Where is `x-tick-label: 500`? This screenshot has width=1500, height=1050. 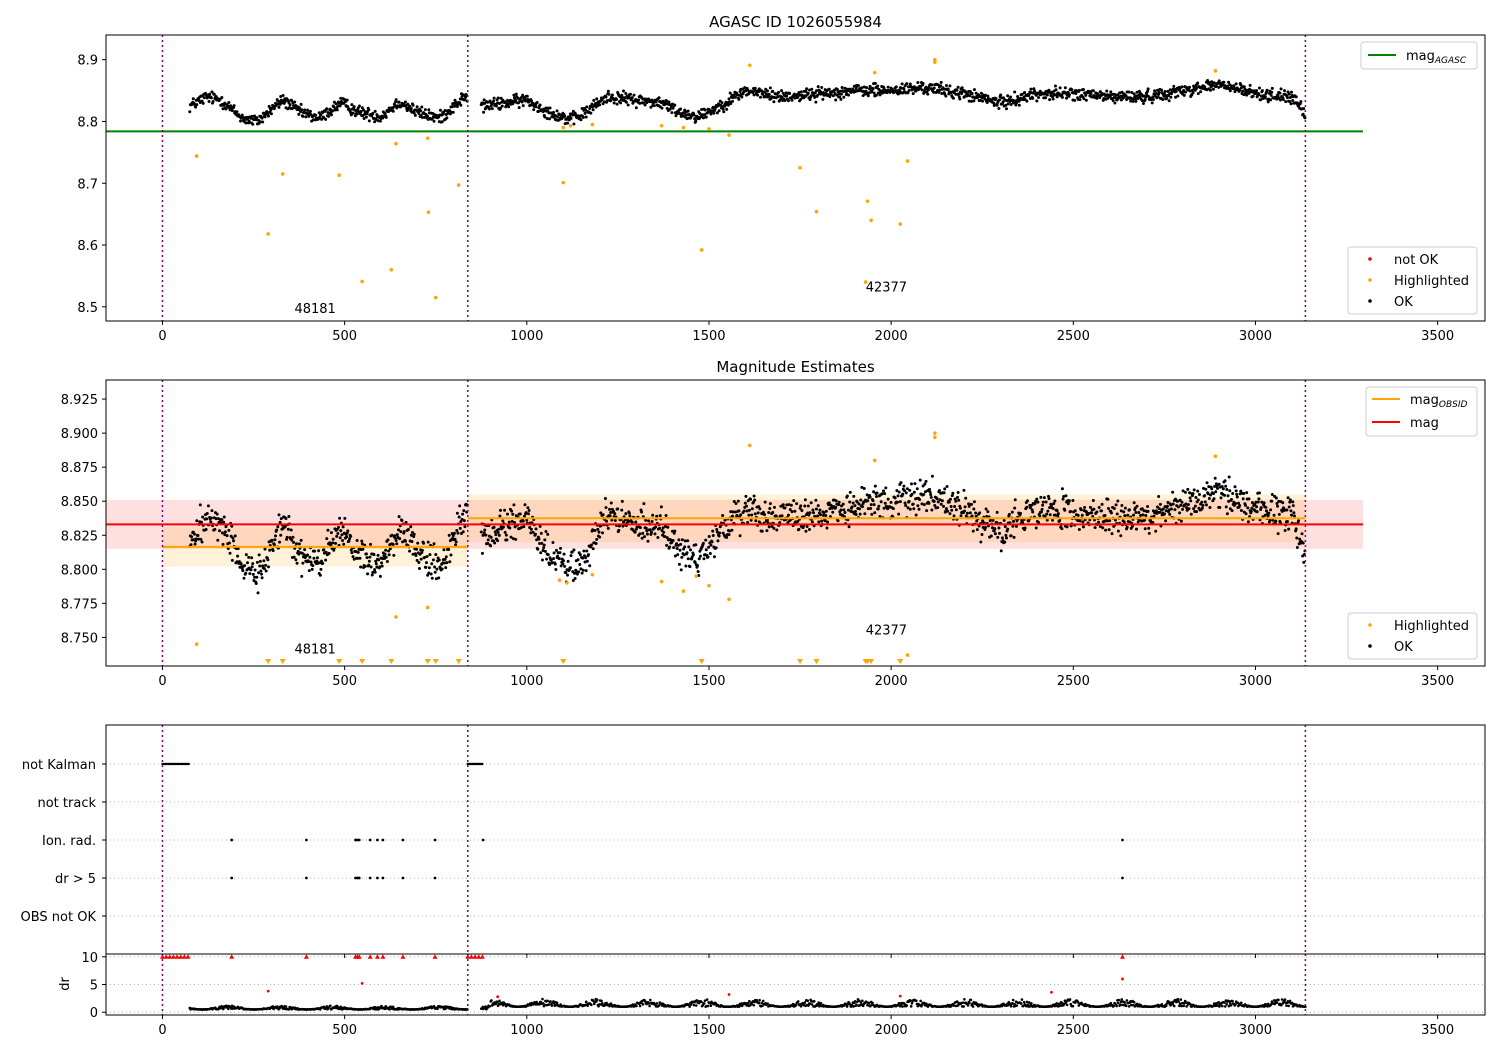
x-tick-label: 500 is located at coordinates (344, 681).